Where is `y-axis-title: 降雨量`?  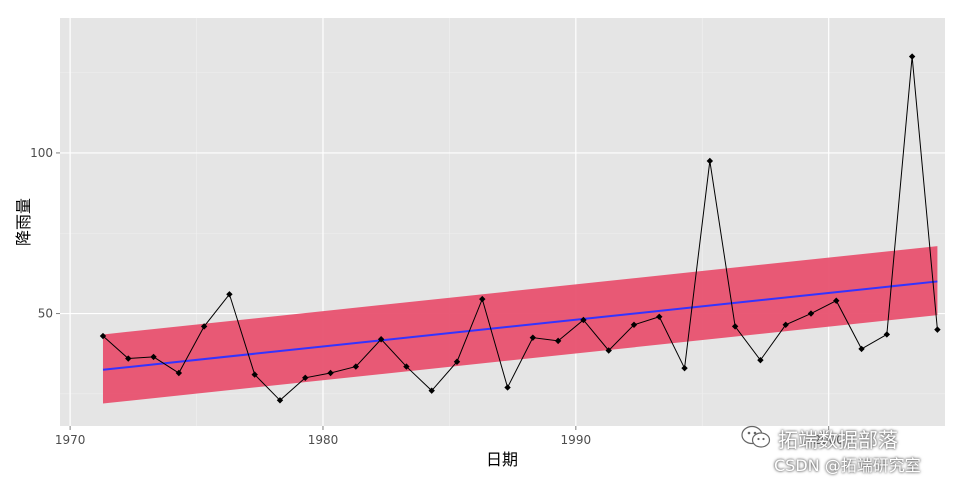 y-axis-title: 降雨量 is located at coordinates (23, 222).